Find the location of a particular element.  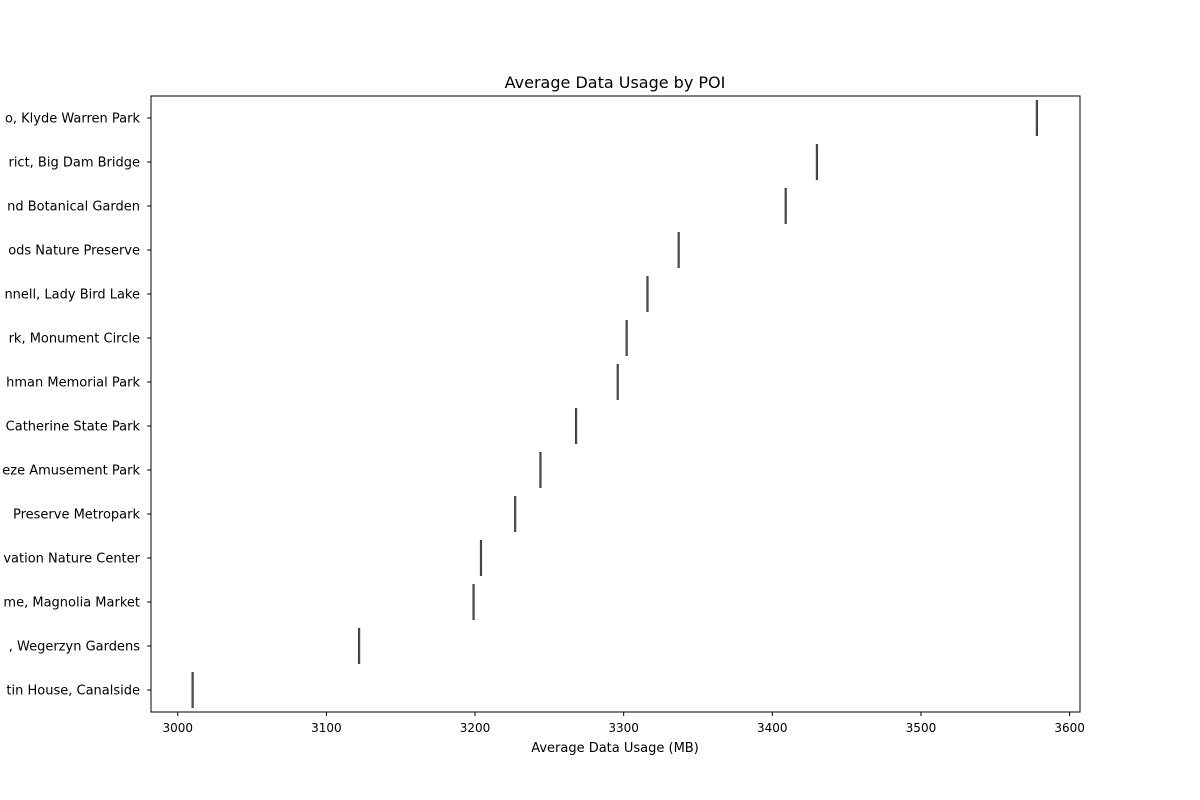

y-tick-label: rict, Big Dam Bridge is located at coordinates (74, 163).